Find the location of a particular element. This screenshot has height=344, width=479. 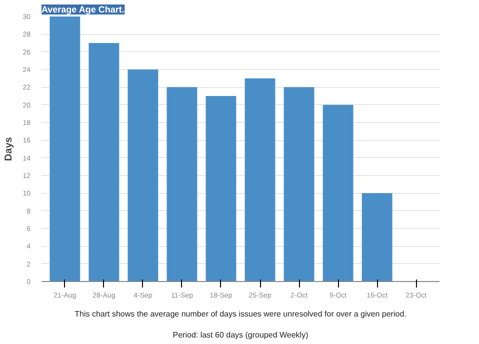

y-axis-title: Days is located at coordinates (9, 148).